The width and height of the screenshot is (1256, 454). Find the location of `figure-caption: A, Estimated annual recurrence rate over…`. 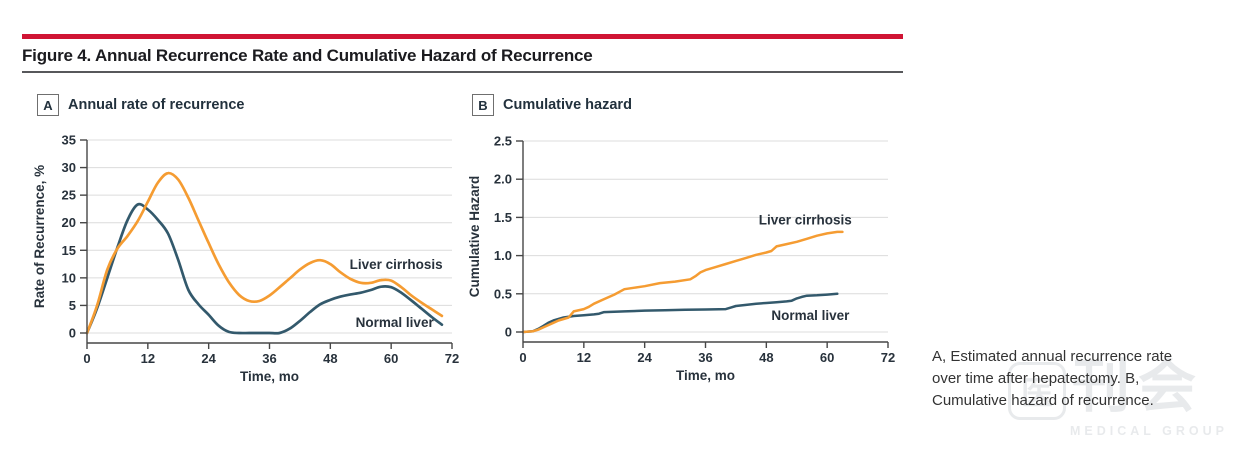

figure-caption: A, Estimated annual recurrence rate over… is located at coordinates (1052, 378).